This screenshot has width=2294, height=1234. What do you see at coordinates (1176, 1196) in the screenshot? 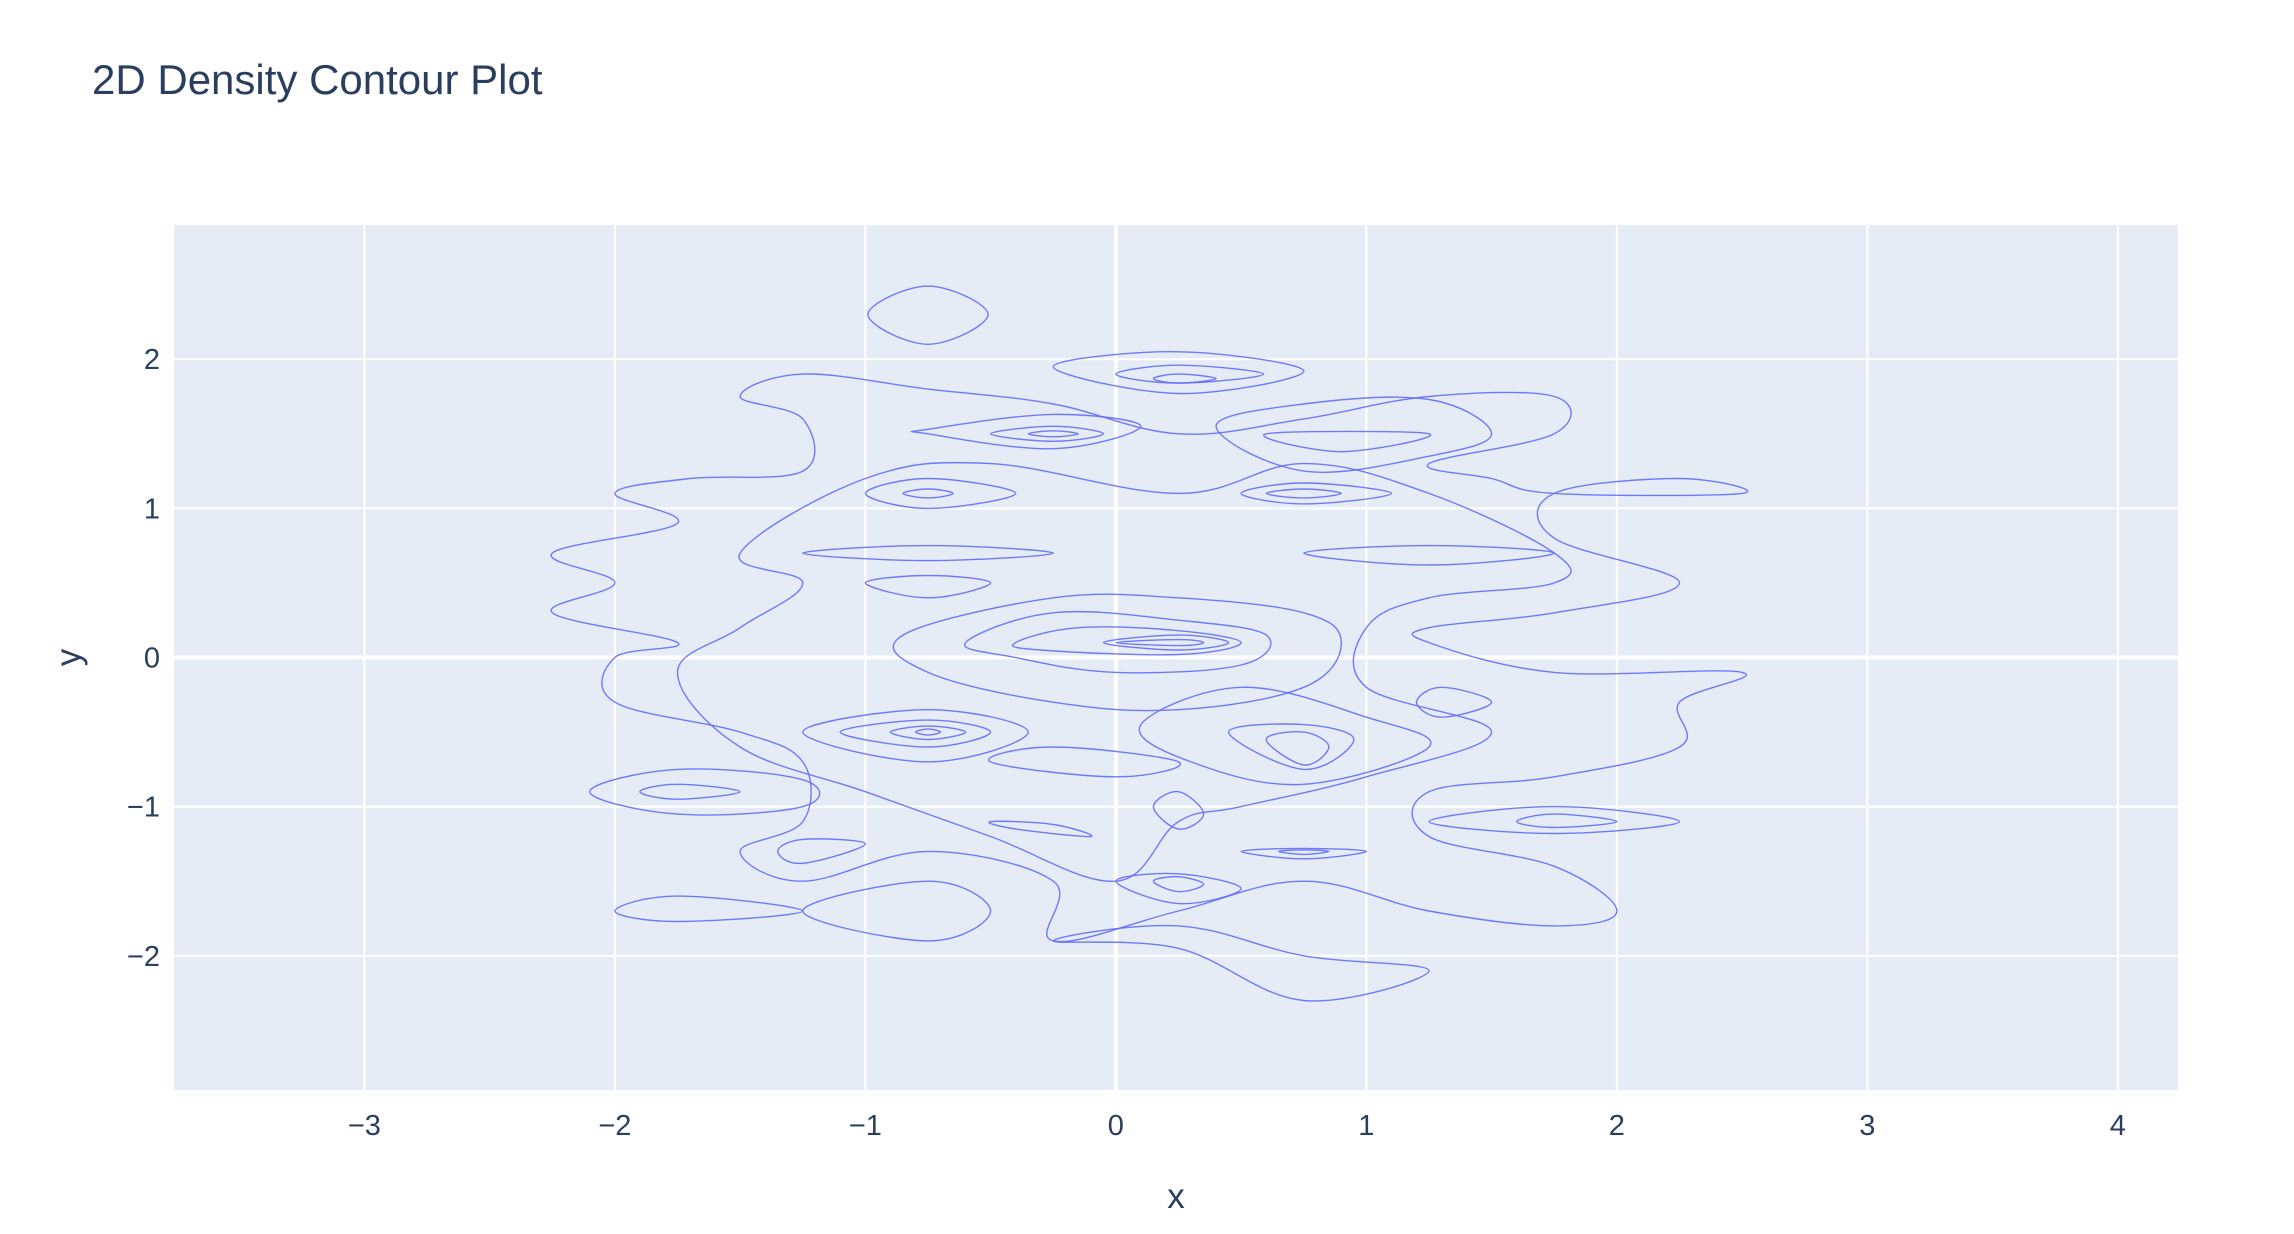
I see `x-axis-title: x` at bounding box center [1176, 1196].